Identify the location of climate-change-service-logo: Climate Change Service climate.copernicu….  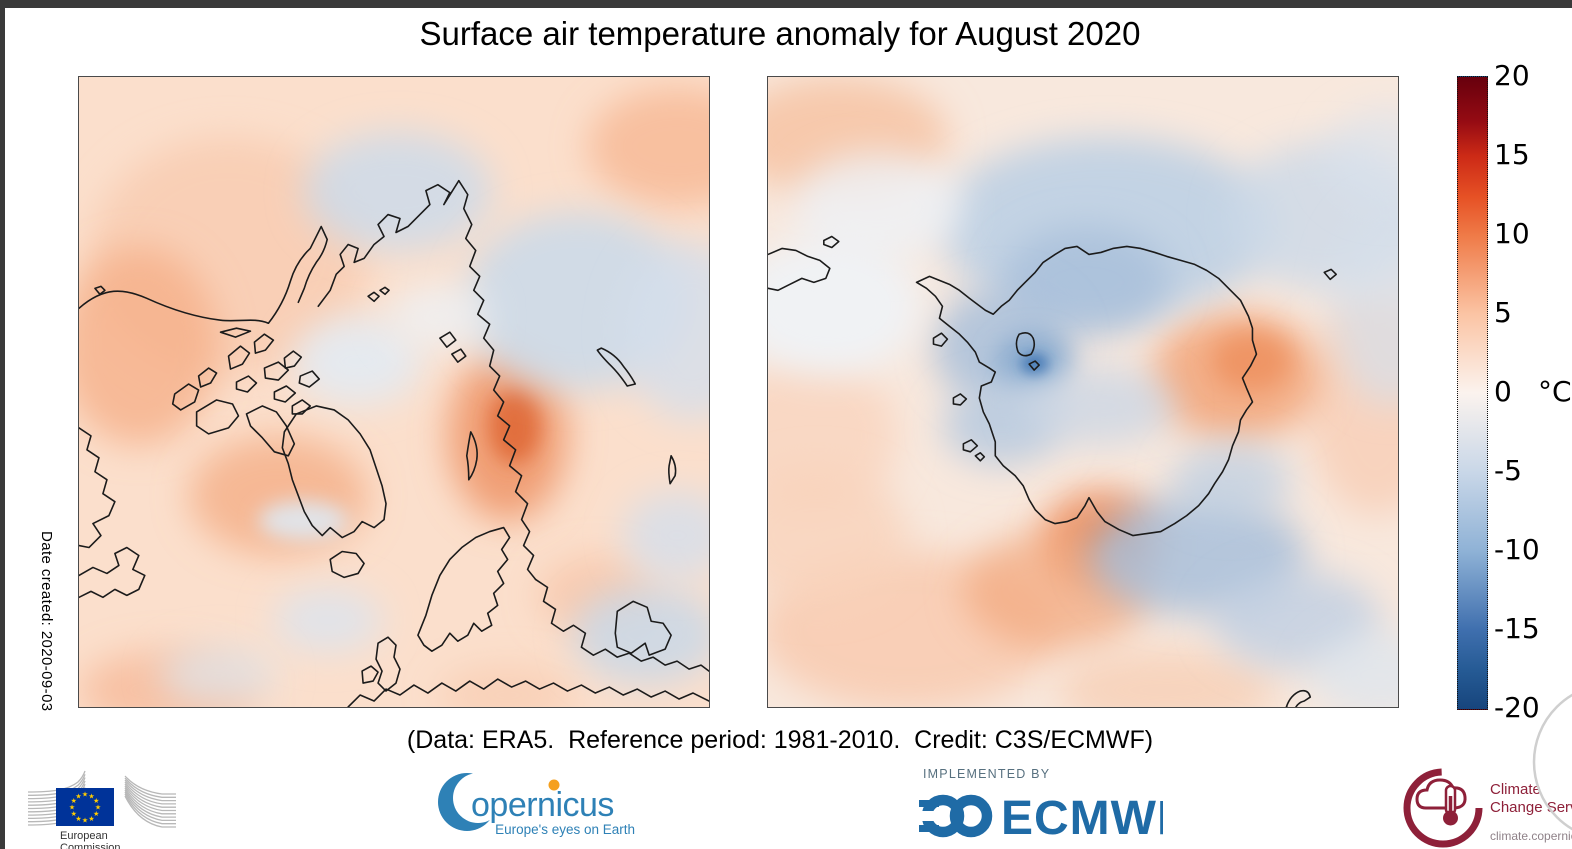
(1487, 808).